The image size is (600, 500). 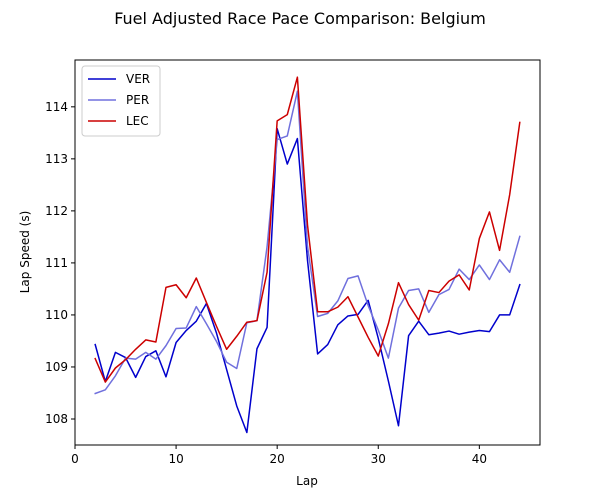 What do you see at coordinates (175, 459) in the screenshot?
I see `x-tick-label: 10` at bounding box center [175, 459].